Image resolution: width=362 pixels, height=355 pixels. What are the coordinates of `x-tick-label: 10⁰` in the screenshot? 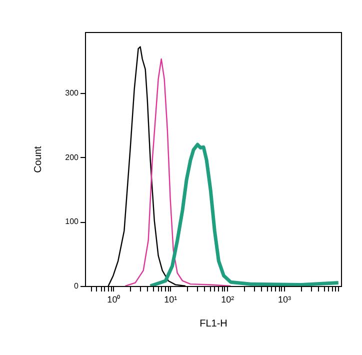 It's located at (113, 299).